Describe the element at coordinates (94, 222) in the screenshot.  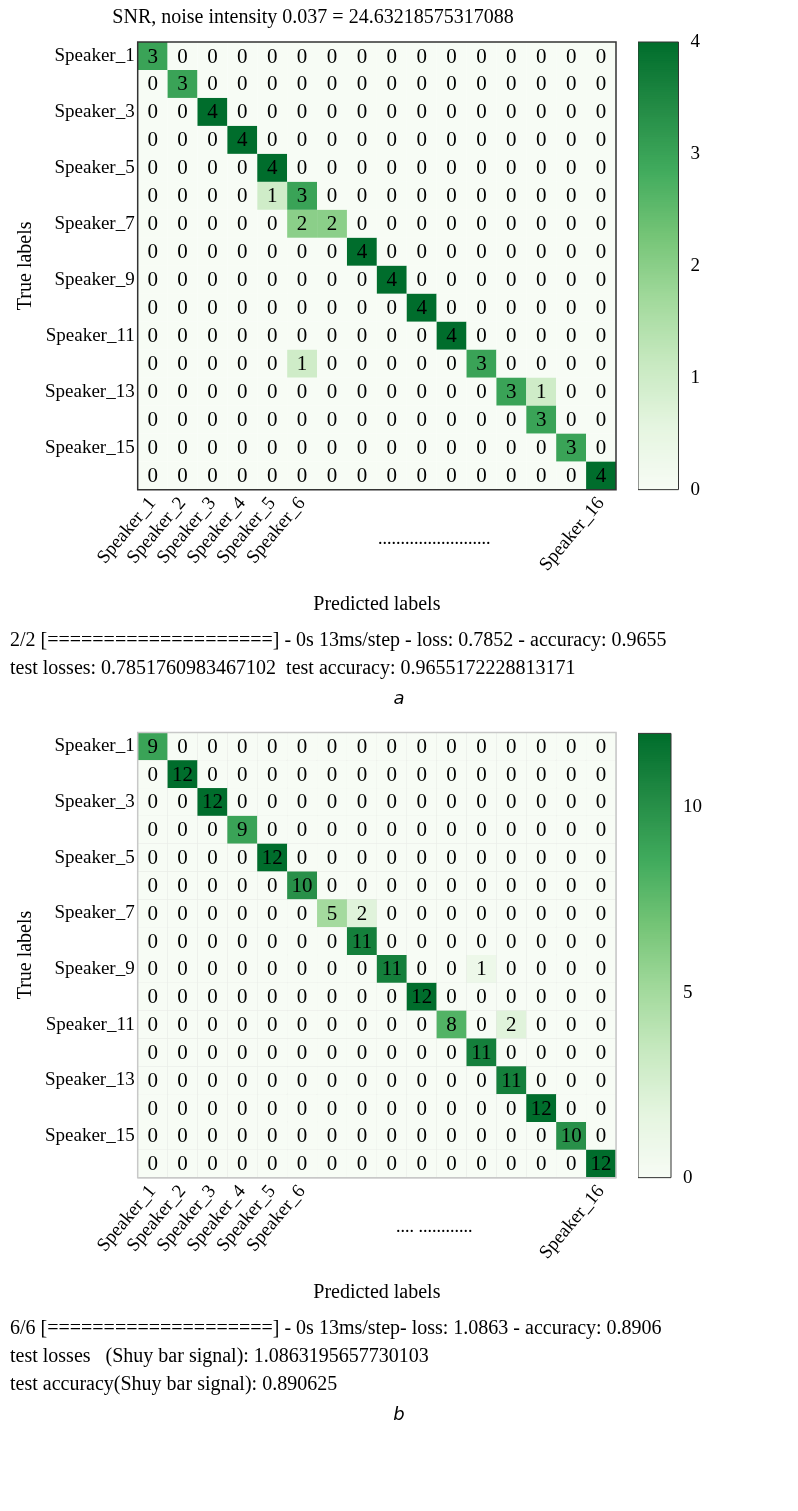
I see `y-tick-label: Speaker_7` at that location.